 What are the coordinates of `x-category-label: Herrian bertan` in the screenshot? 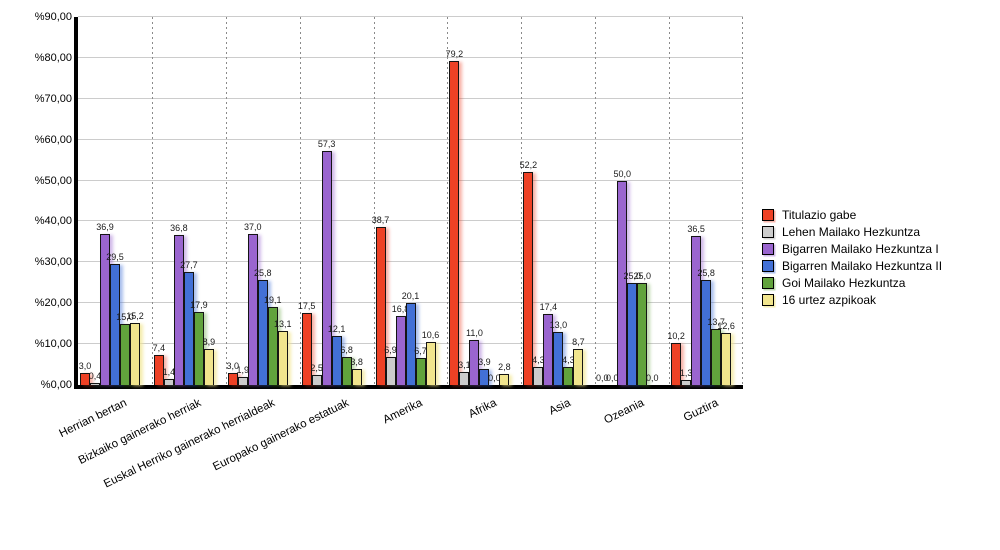 It's located at (93, 419).